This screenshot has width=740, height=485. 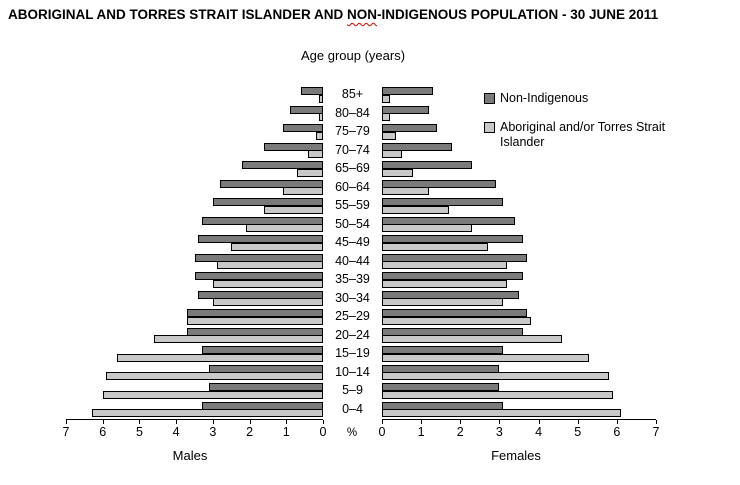 I want to click on legend-swatch-non-indigenous, so click(x=489, y=98).